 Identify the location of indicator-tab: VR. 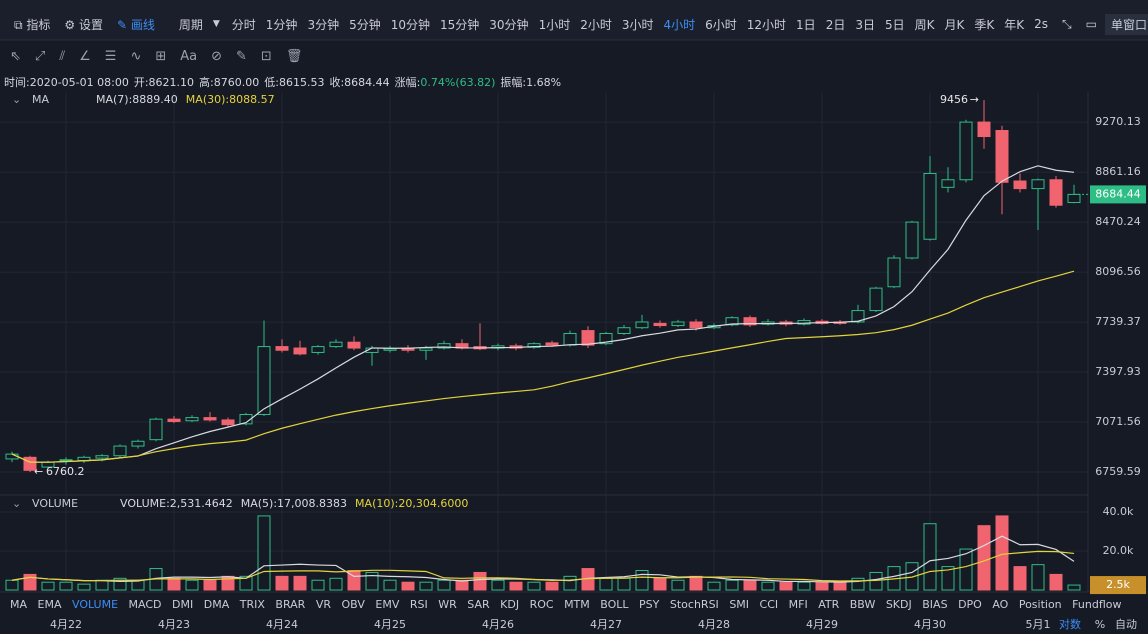
(323, 604).